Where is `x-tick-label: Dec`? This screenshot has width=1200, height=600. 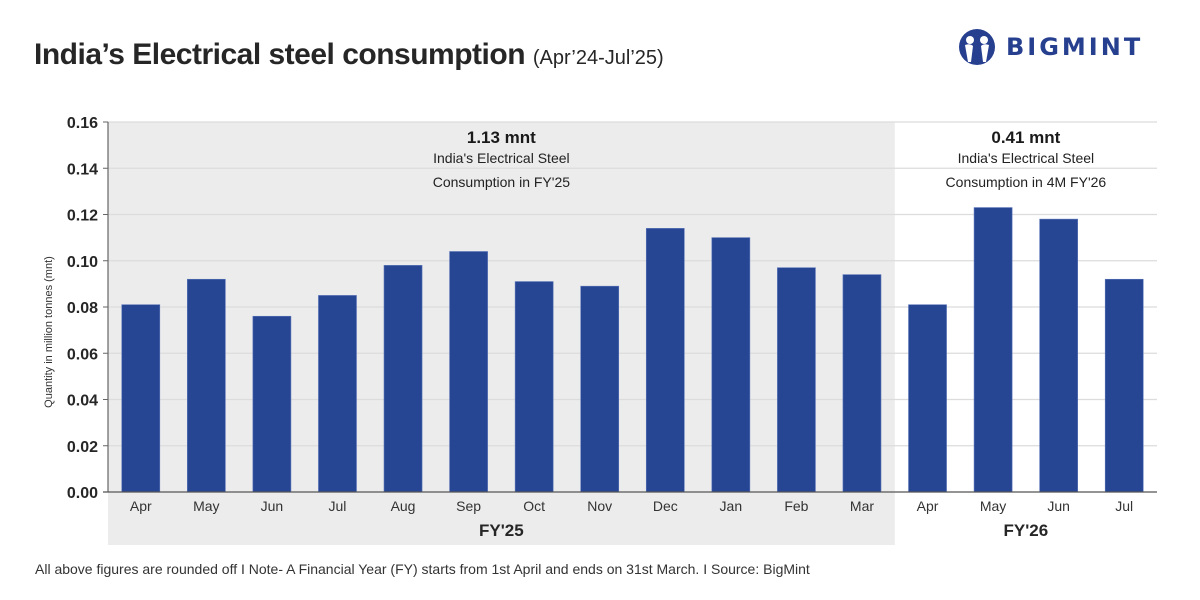 x-tick-label: Dec is located at coordinates (665, 506).